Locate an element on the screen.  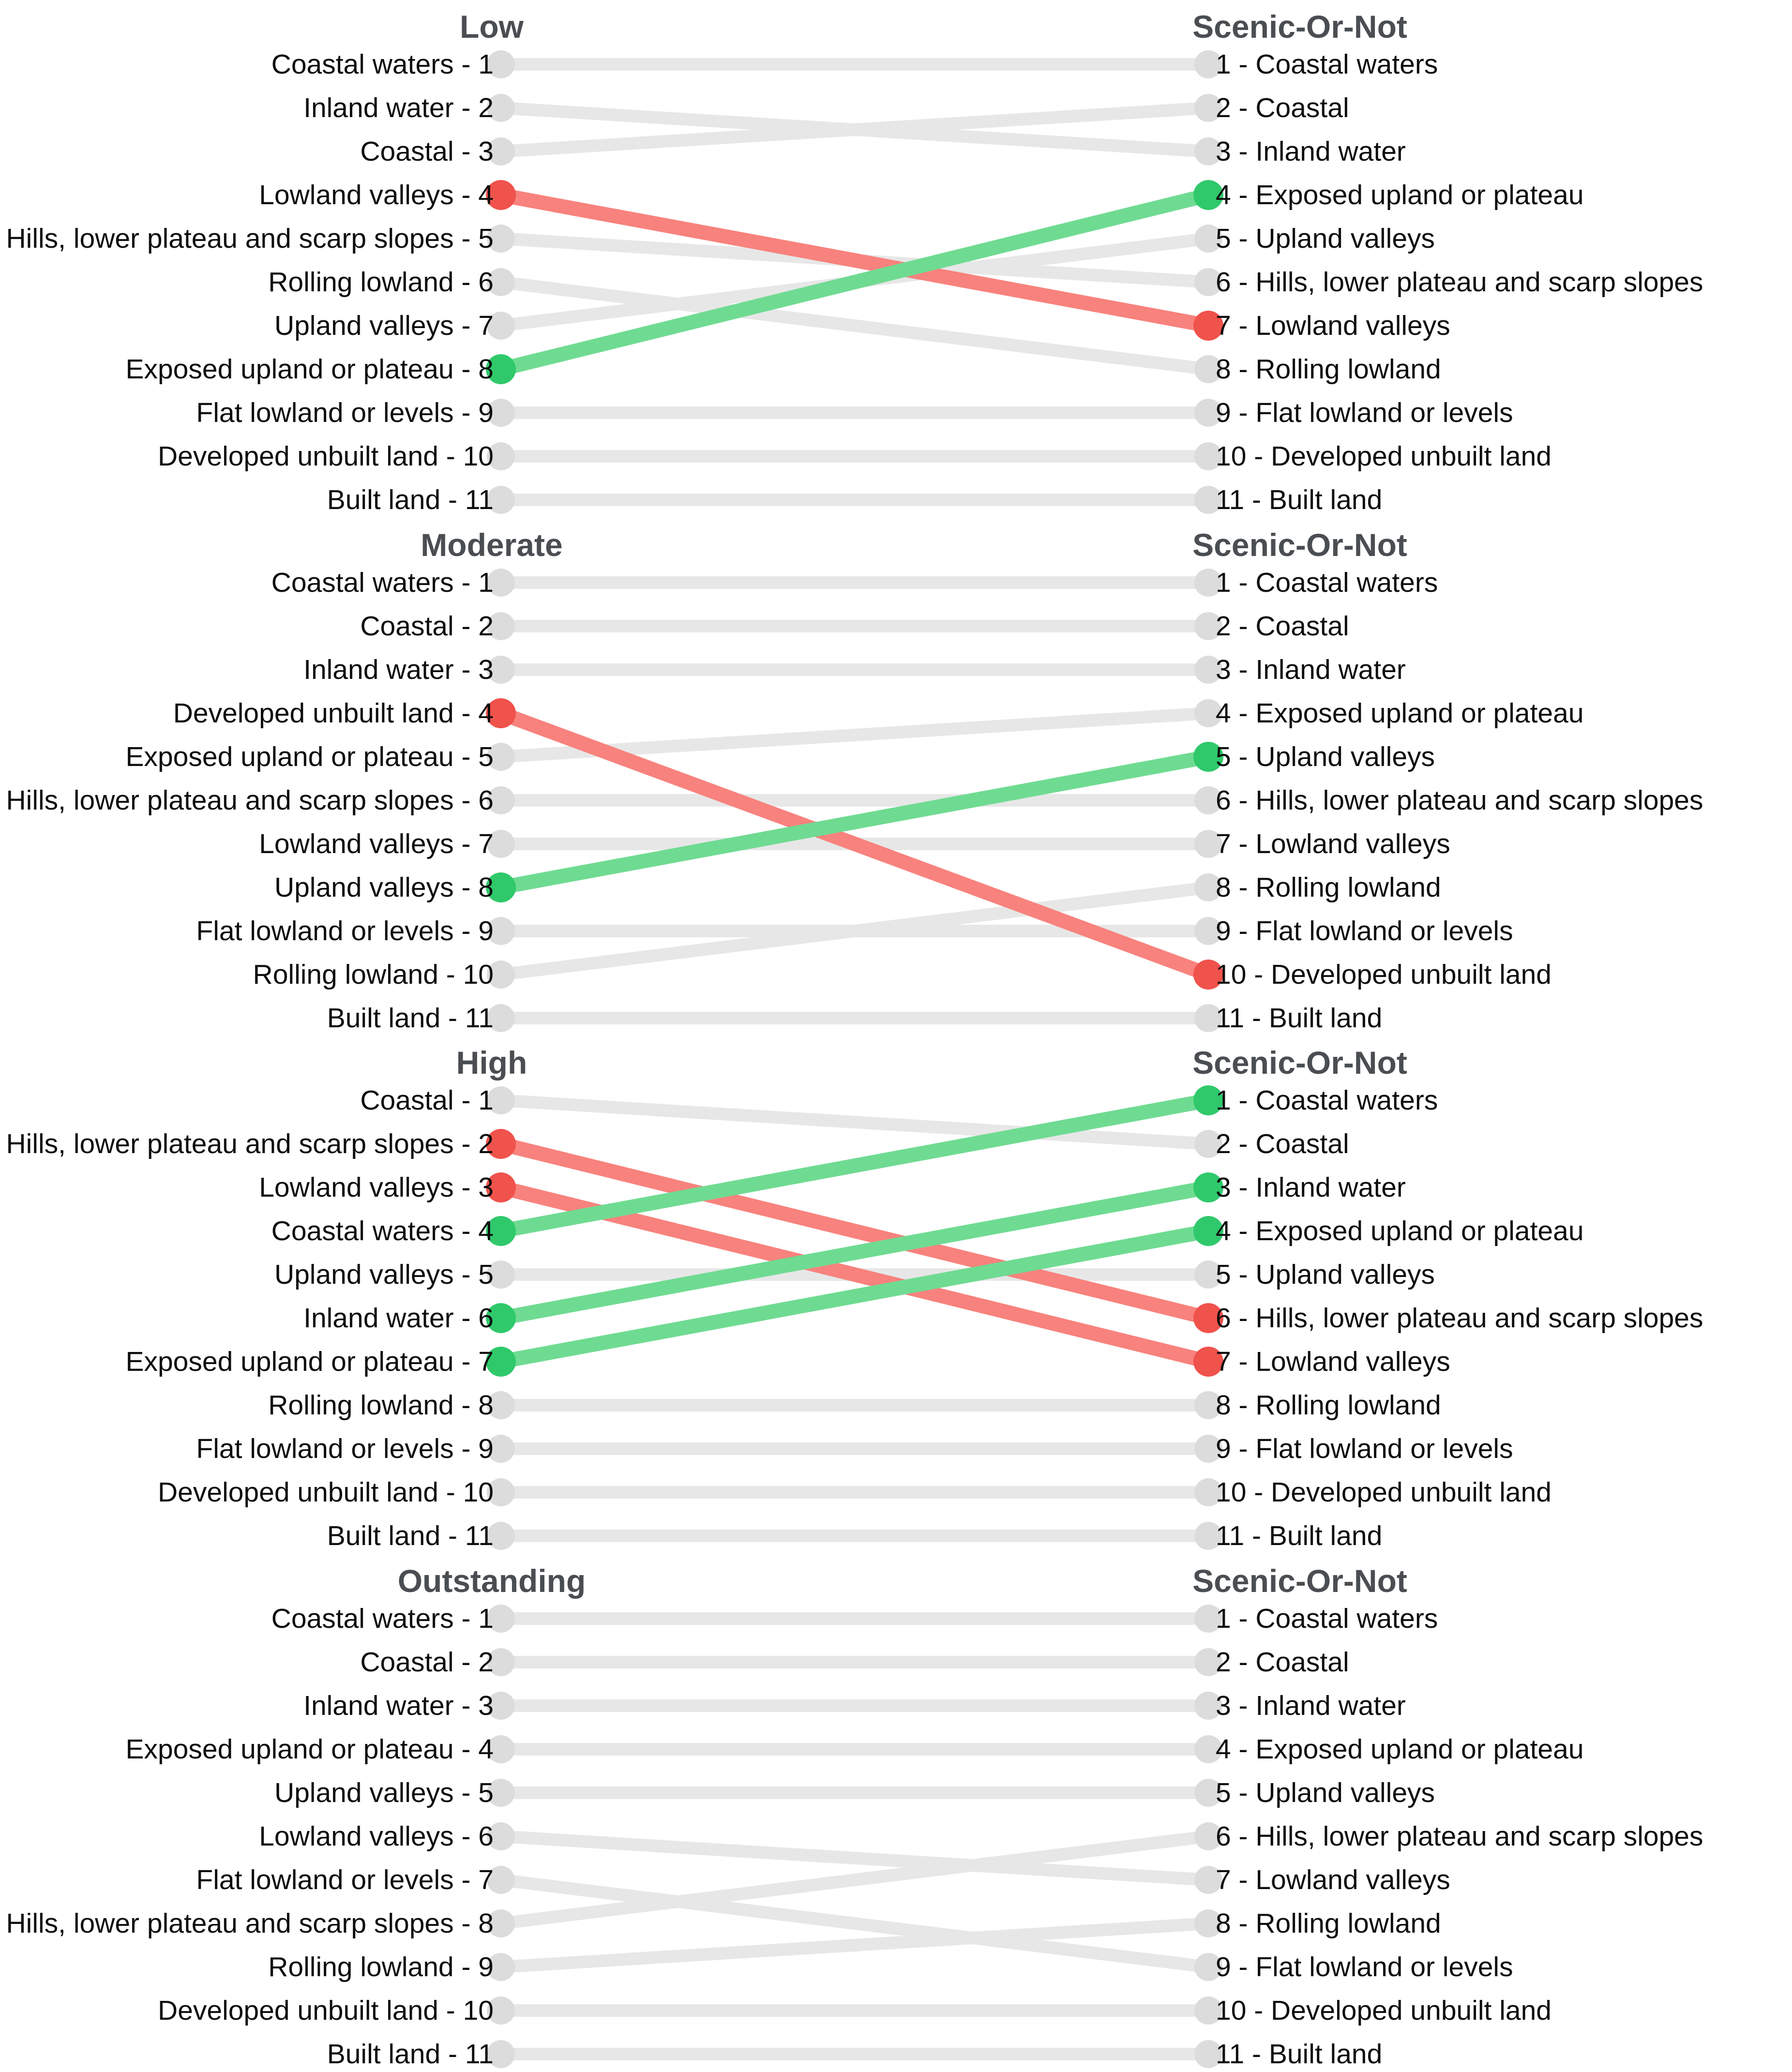
left-rank-label: Coastal - 1 is located at coordinates (427, 1100).